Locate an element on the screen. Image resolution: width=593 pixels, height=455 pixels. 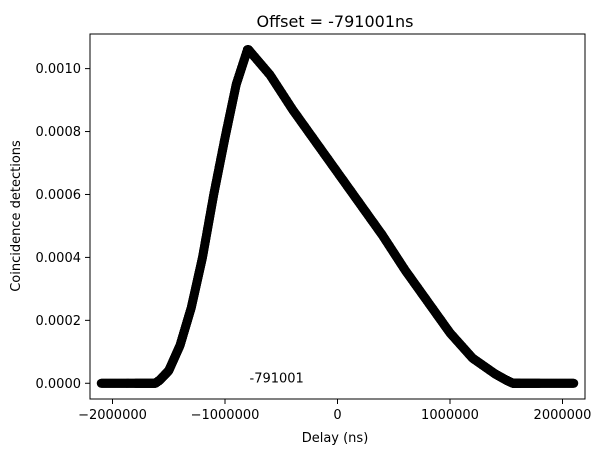
x-axis-label: Delay (ns) is located at coordinates (335, 438).